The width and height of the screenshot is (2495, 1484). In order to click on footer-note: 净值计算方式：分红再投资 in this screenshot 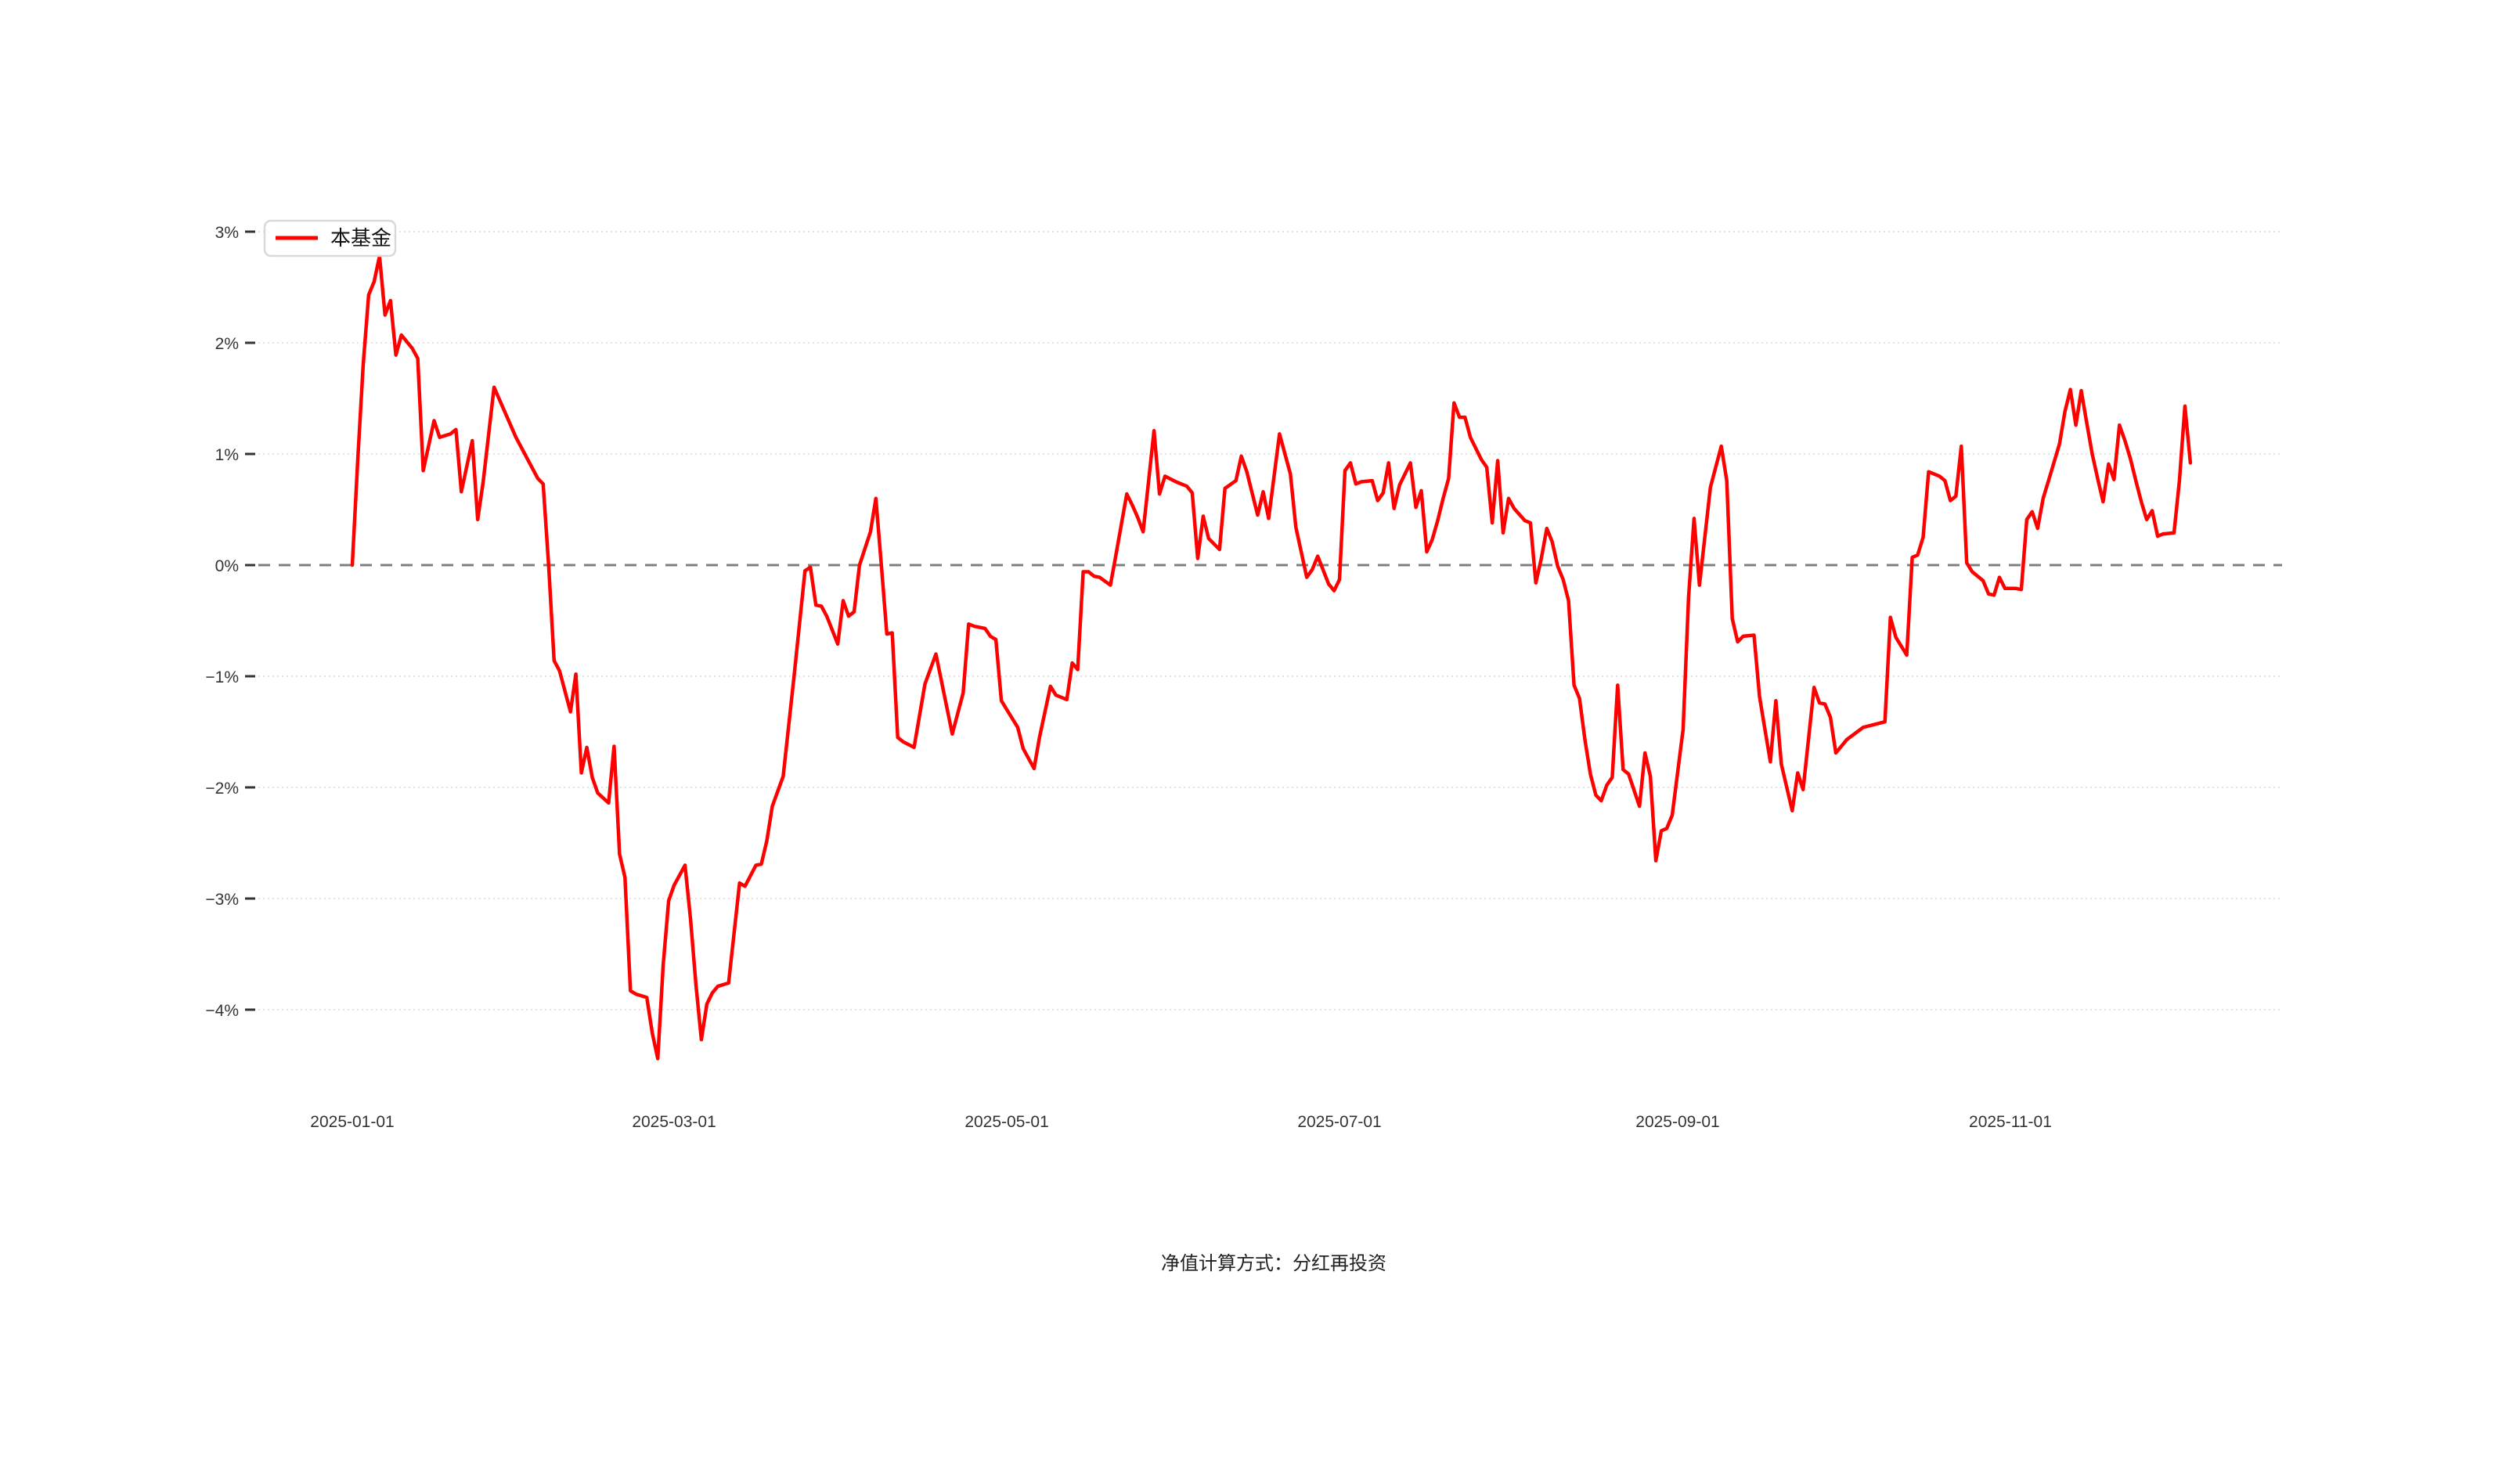, I will do `click(1273, 1263)`.